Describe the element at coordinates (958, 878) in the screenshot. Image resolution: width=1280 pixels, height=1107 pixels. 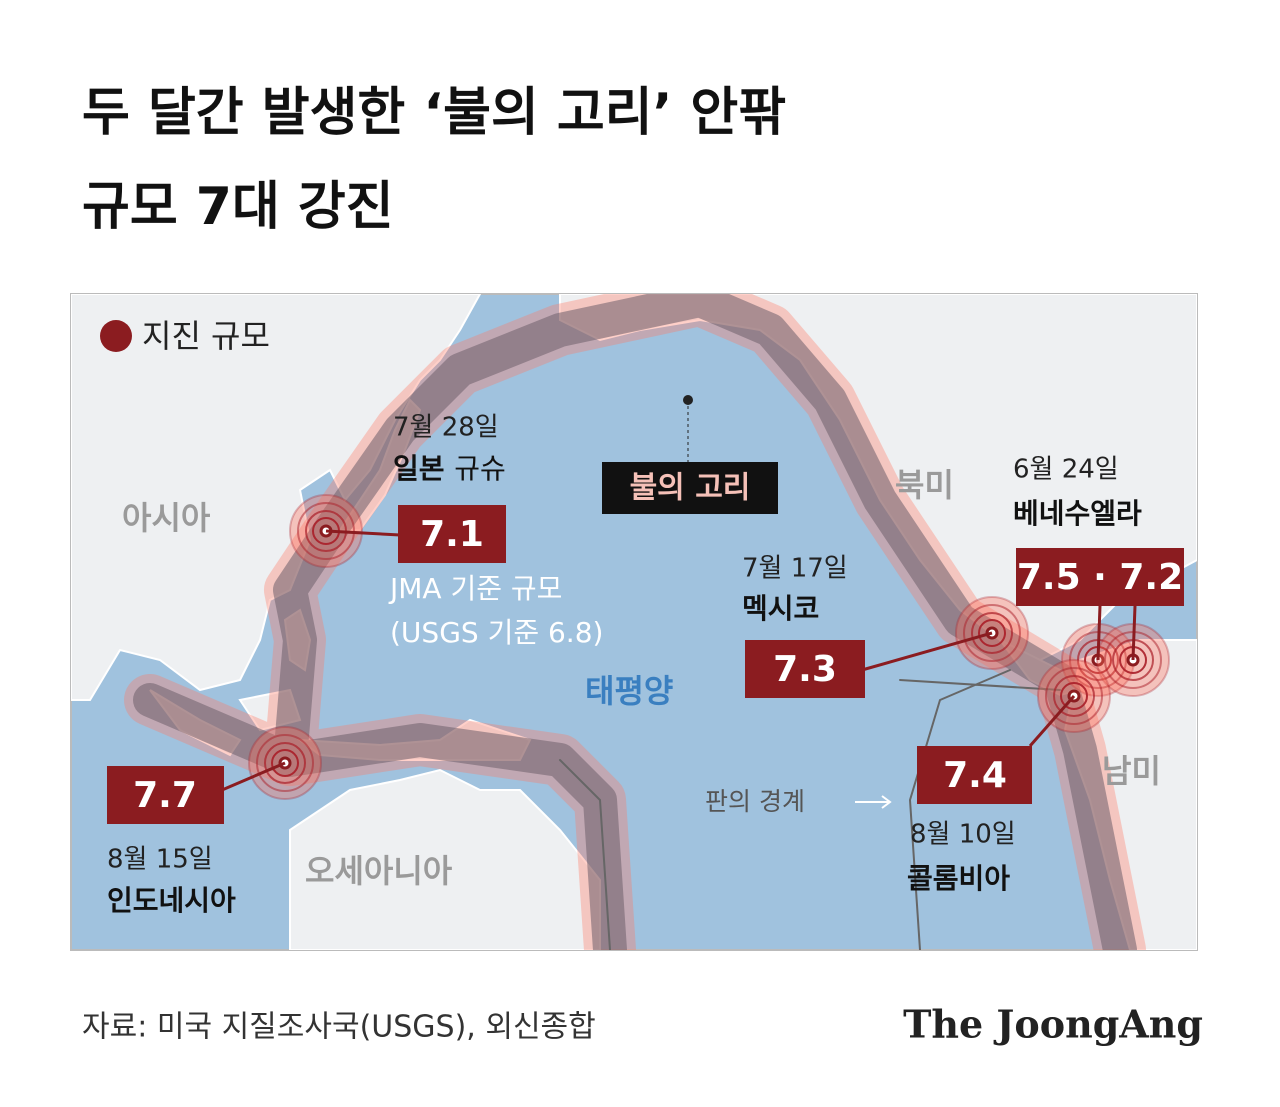
I see `quake-place: 콜롬비아` at that location.